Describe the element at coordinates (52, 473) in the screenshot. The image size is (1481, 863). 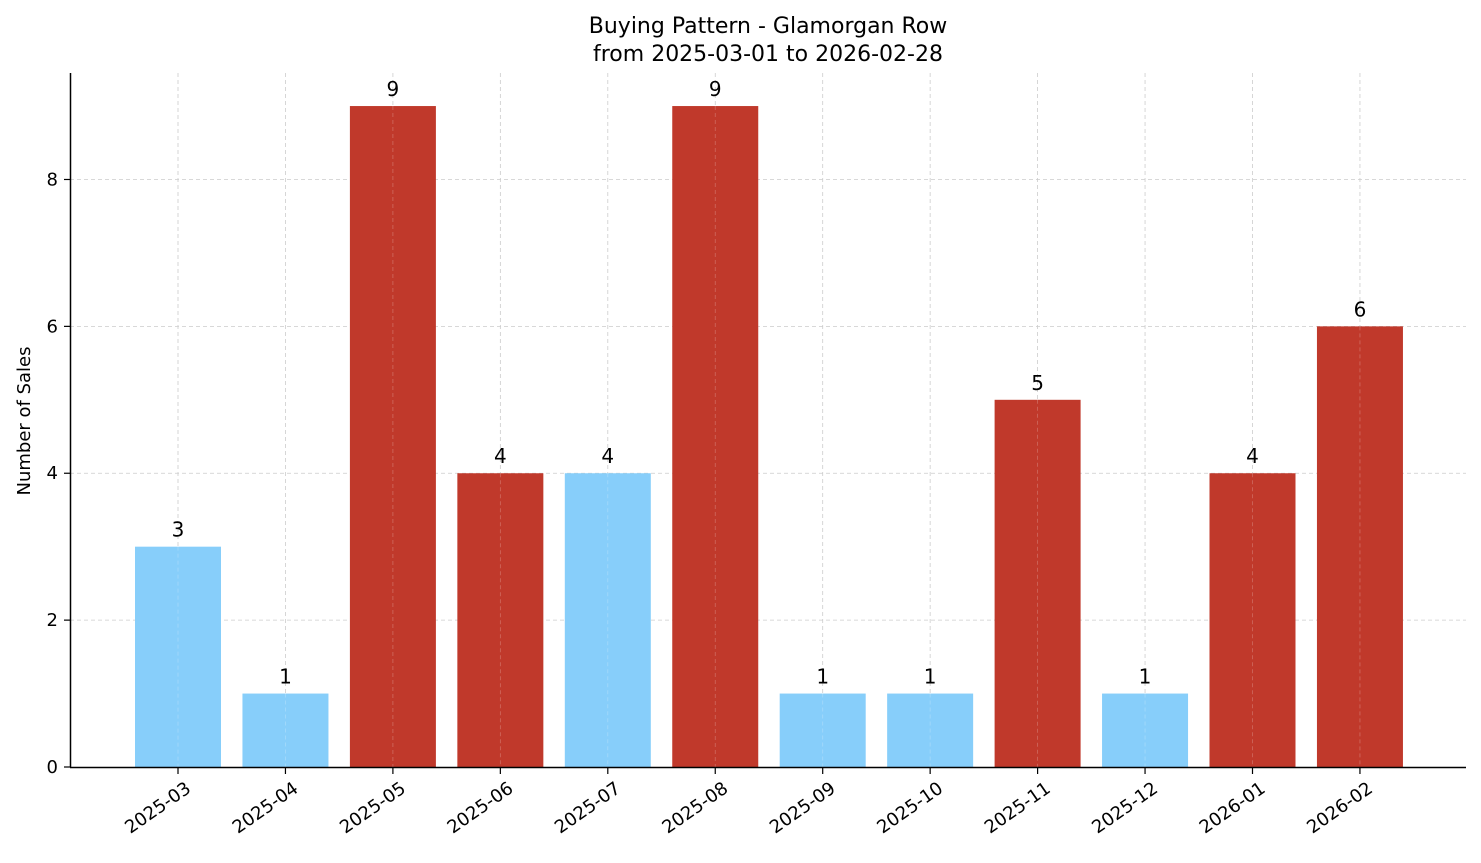
I see `y-tick-label: 4` at that location.